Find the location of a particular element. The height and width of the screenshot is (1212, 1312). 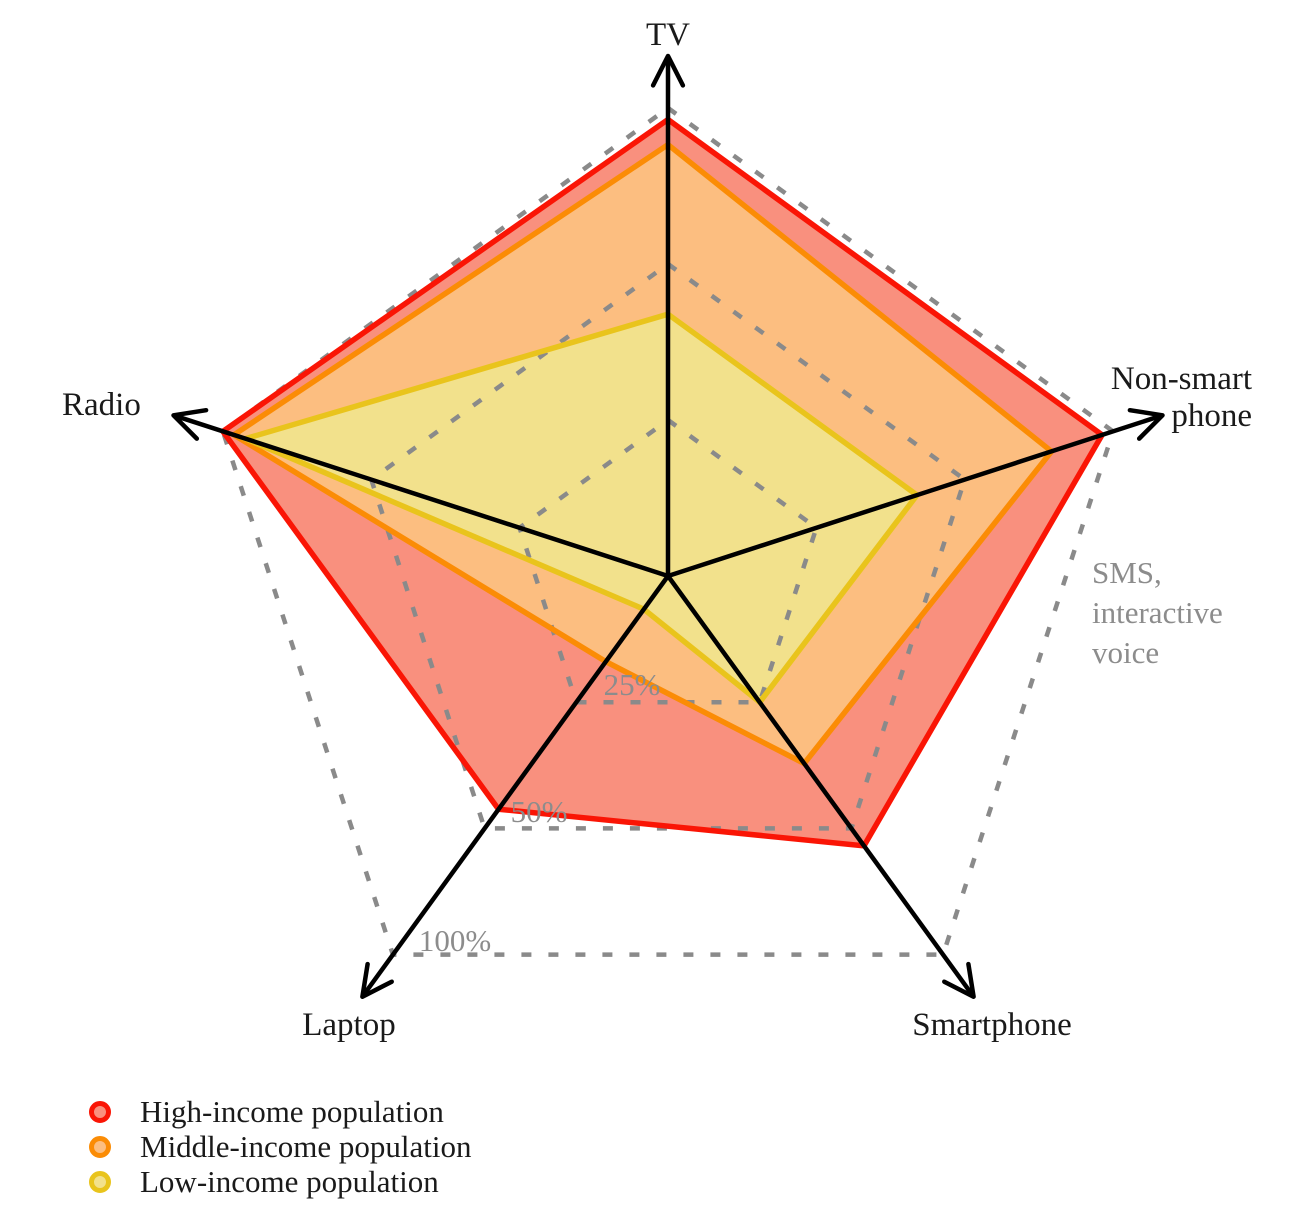

axis-label-non-smart-line1: Non-smart is located at coordinates (1181, 379).